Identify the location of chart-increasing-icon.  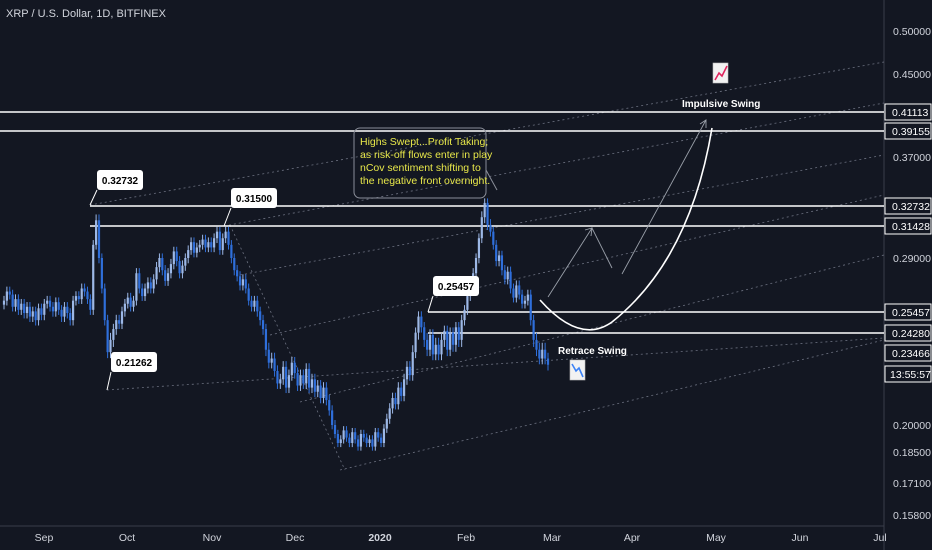
(720, 73).